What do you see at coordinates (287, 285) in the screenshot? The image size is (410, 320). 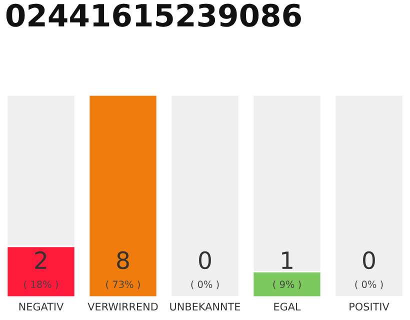 I see `annotation: ( 9% )` at bounding box center [287, 285].